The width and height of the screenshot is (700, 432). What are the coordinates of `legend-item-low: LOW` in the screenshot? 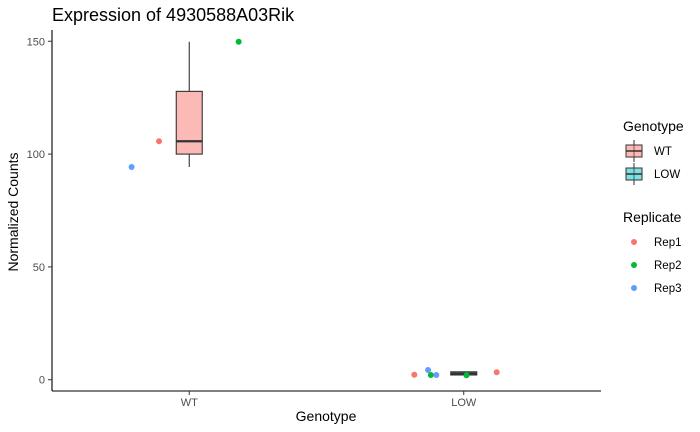 It's located at (652, 174).